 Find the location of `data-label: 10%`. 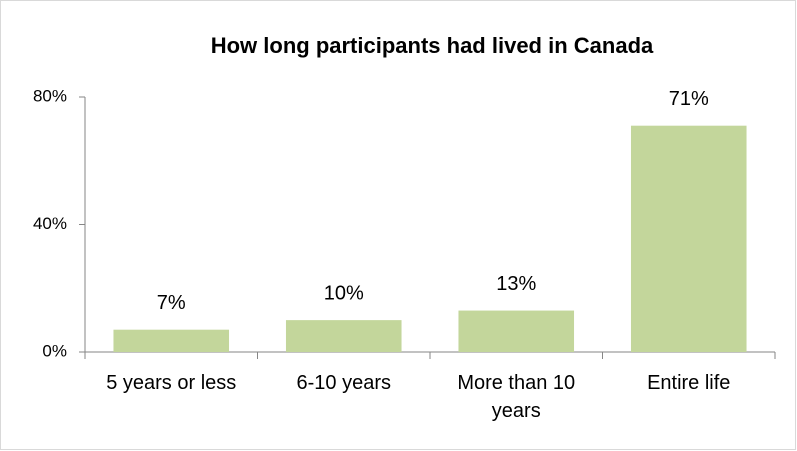

data-label: 10% is located at coordinates (344, 293).